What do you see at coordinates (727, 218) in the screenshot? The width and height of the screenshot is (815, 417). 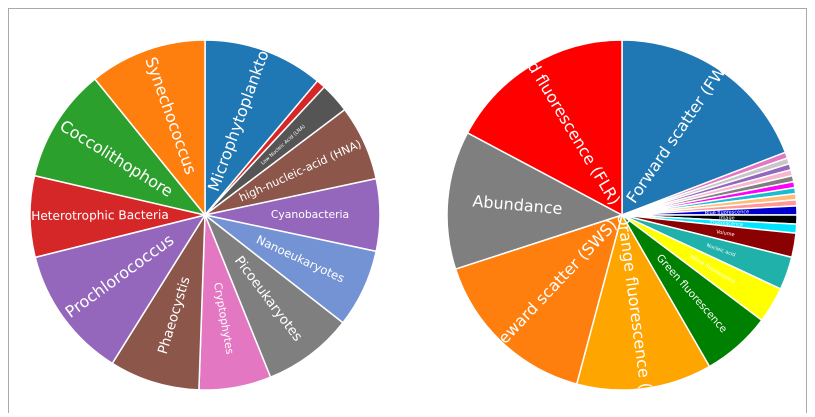 I see `slice-label: Image` at bounding box center [727, 218].